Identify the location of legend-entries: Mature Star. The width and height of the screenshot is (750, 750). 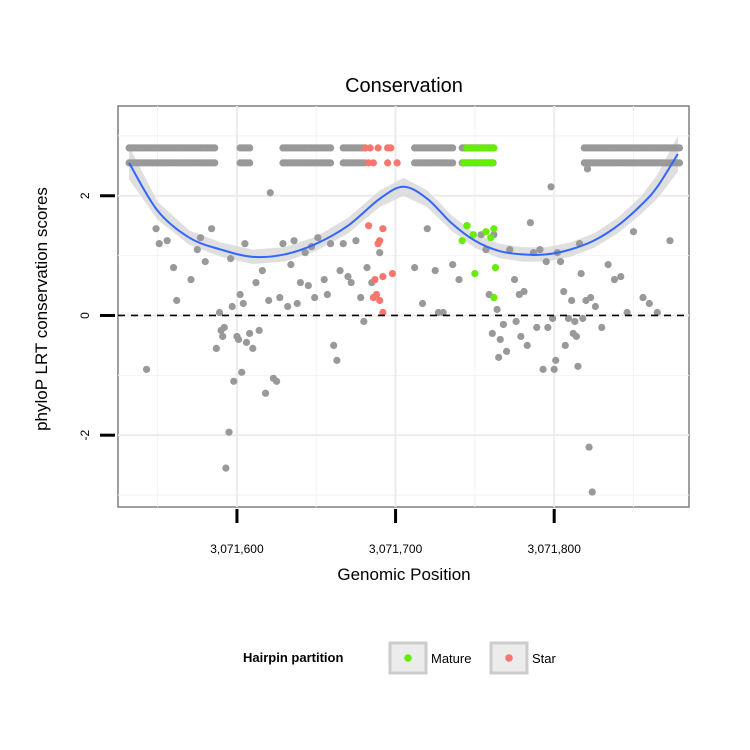
(472, 658).